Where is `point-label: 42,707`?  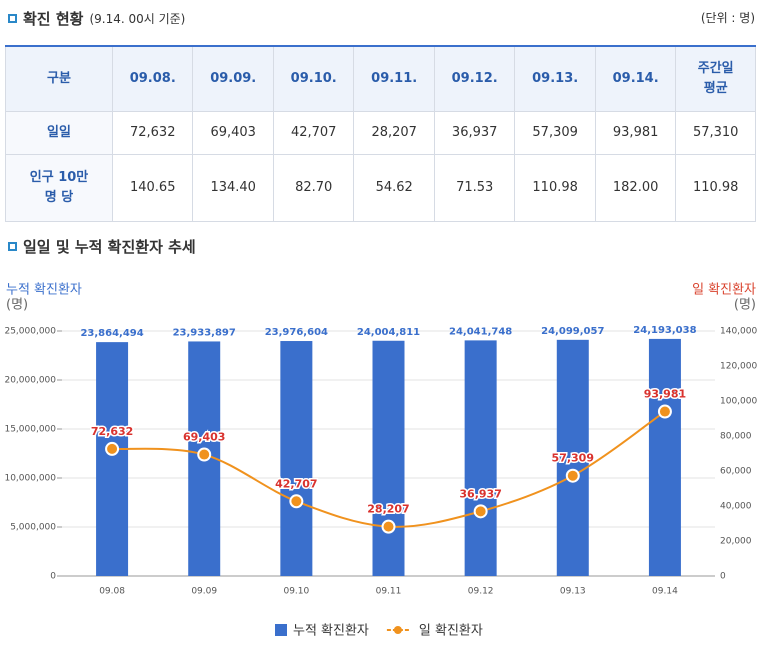 point-label: 42,707 is located at coordinates (296, 483).